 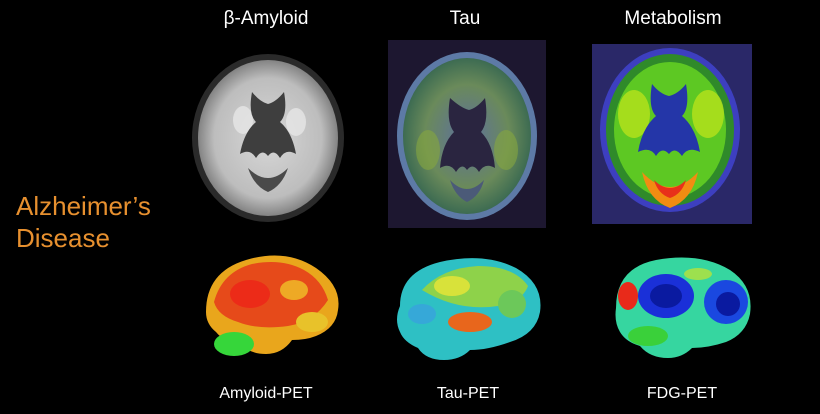 I want to click on label-amyloid-pet: Amyloid-PET, so click(x=266, y=393).